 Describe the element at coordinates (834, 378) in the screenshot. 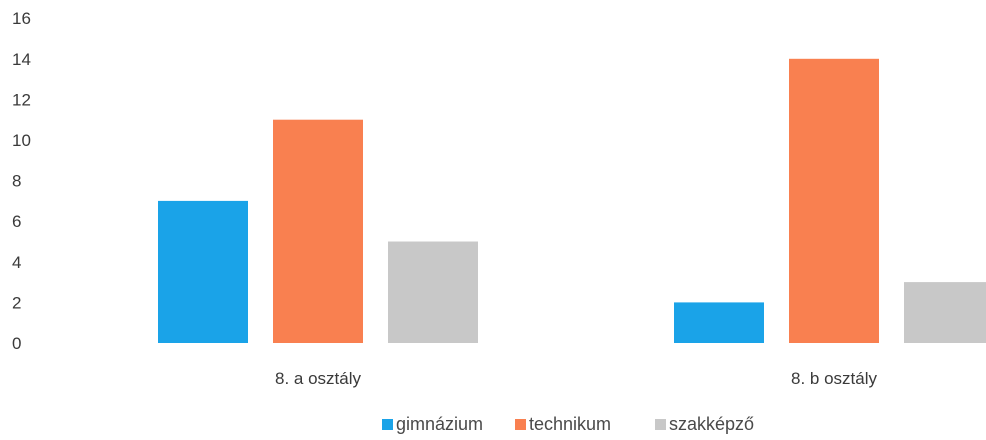

I see `x-category-label: 8. b osztály` at that location.